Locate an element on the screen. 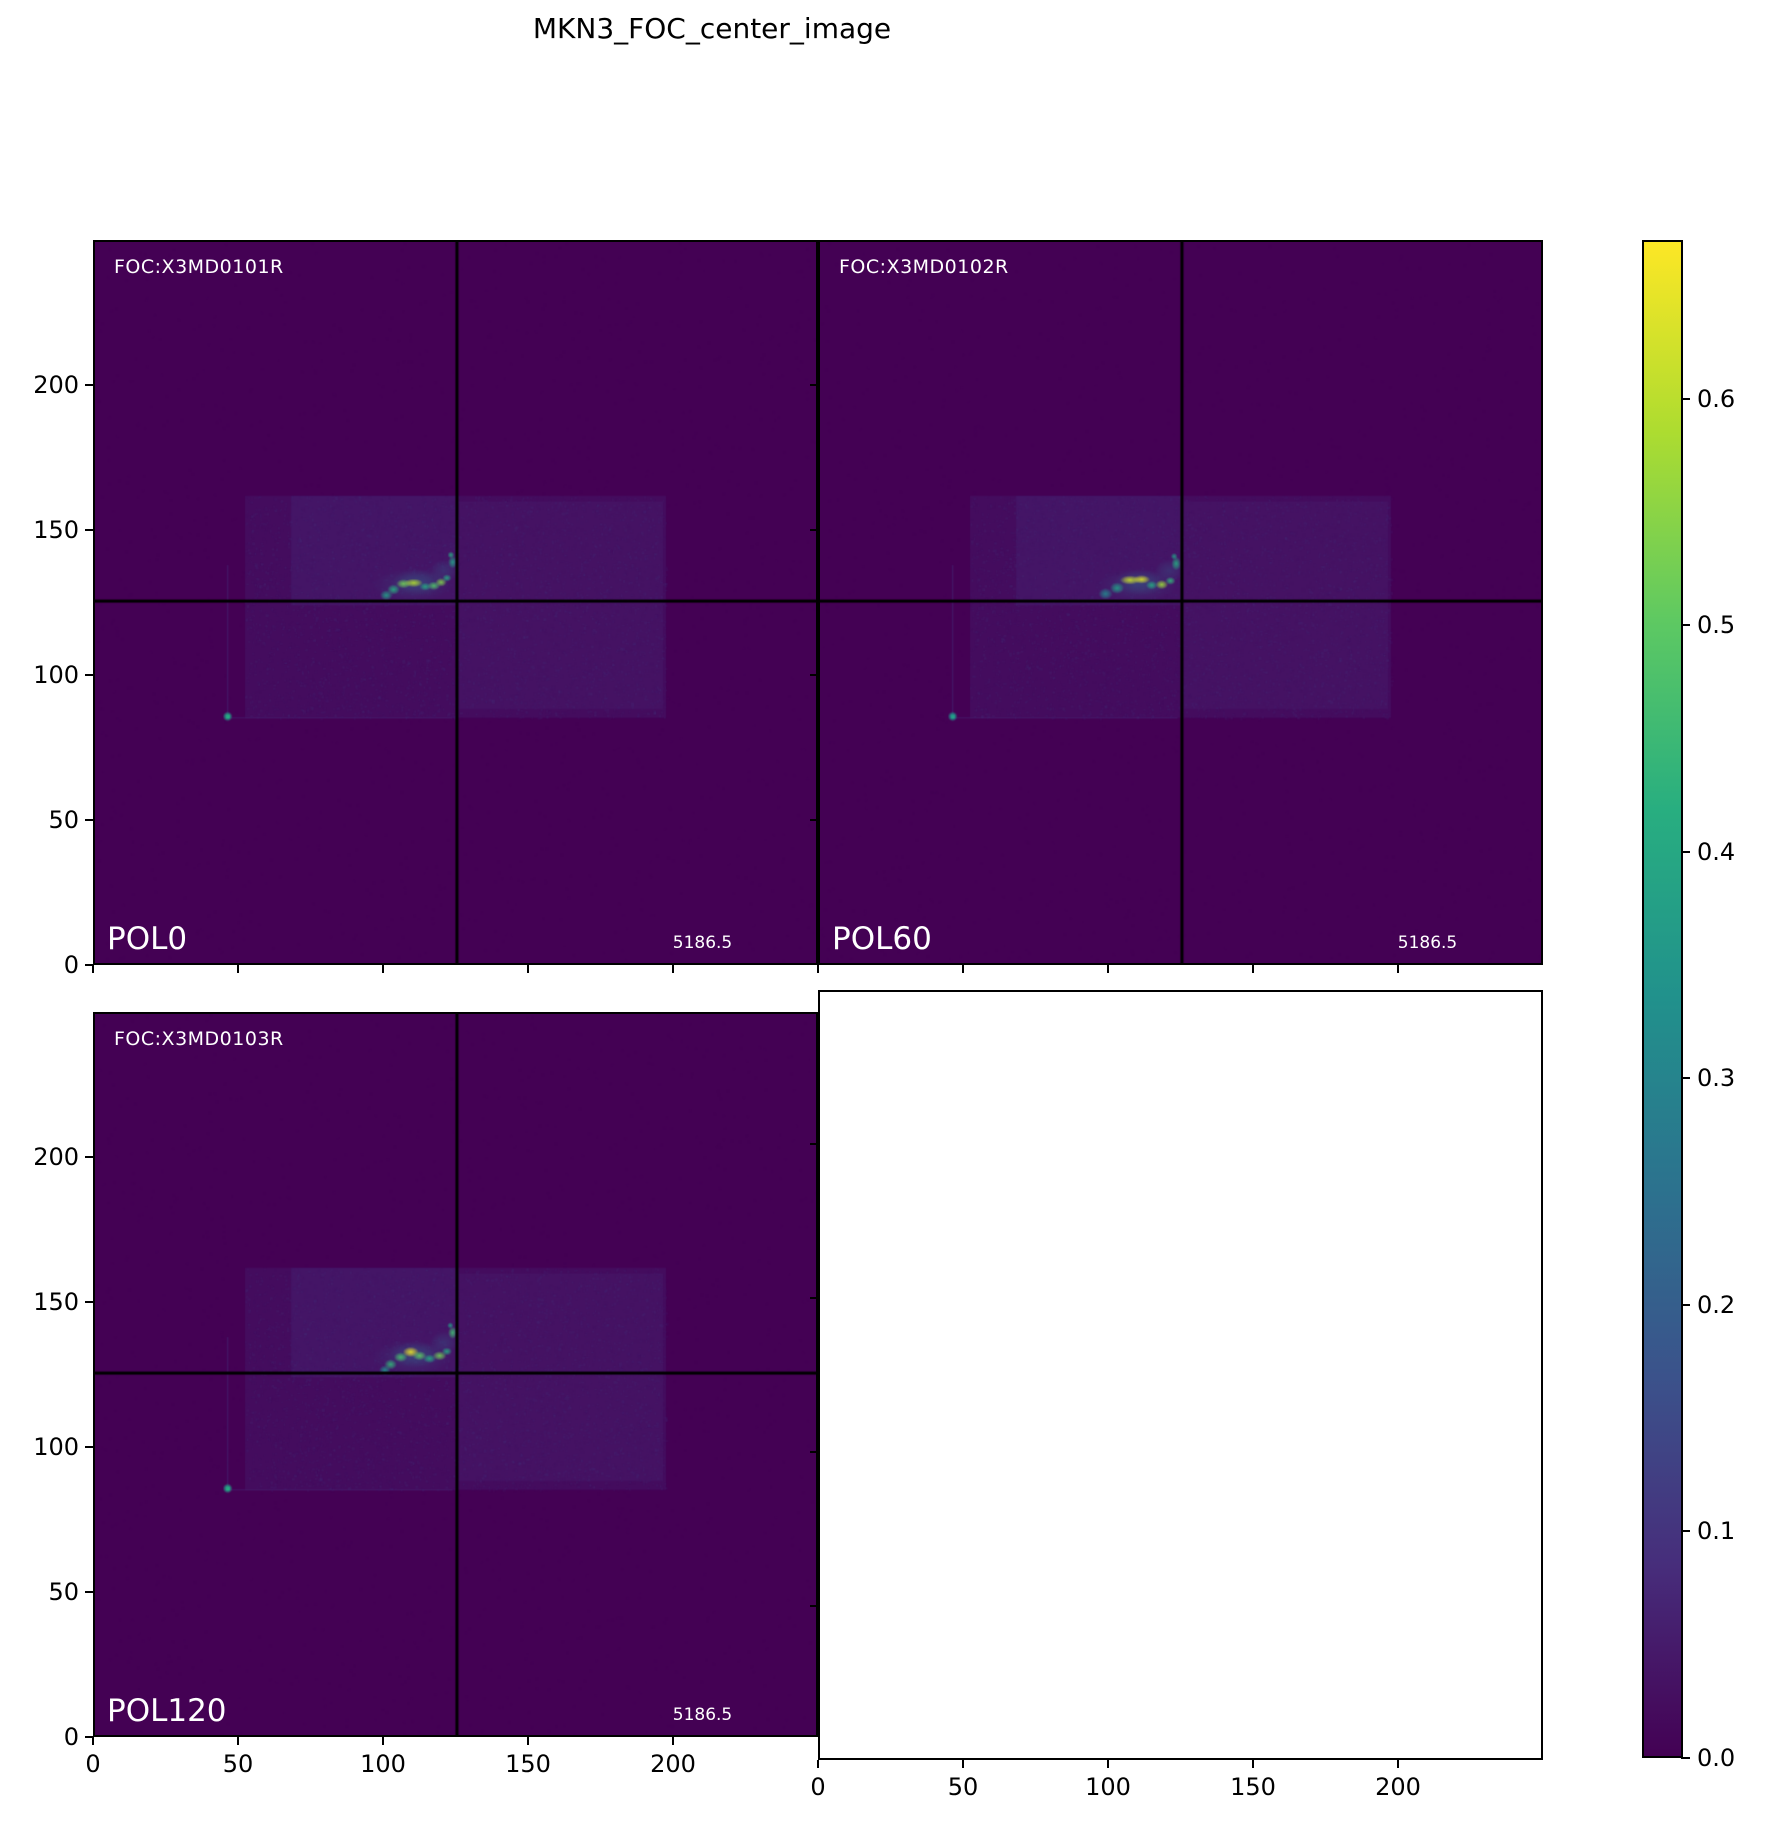  colorbar is located at coordinates (1662, 999).